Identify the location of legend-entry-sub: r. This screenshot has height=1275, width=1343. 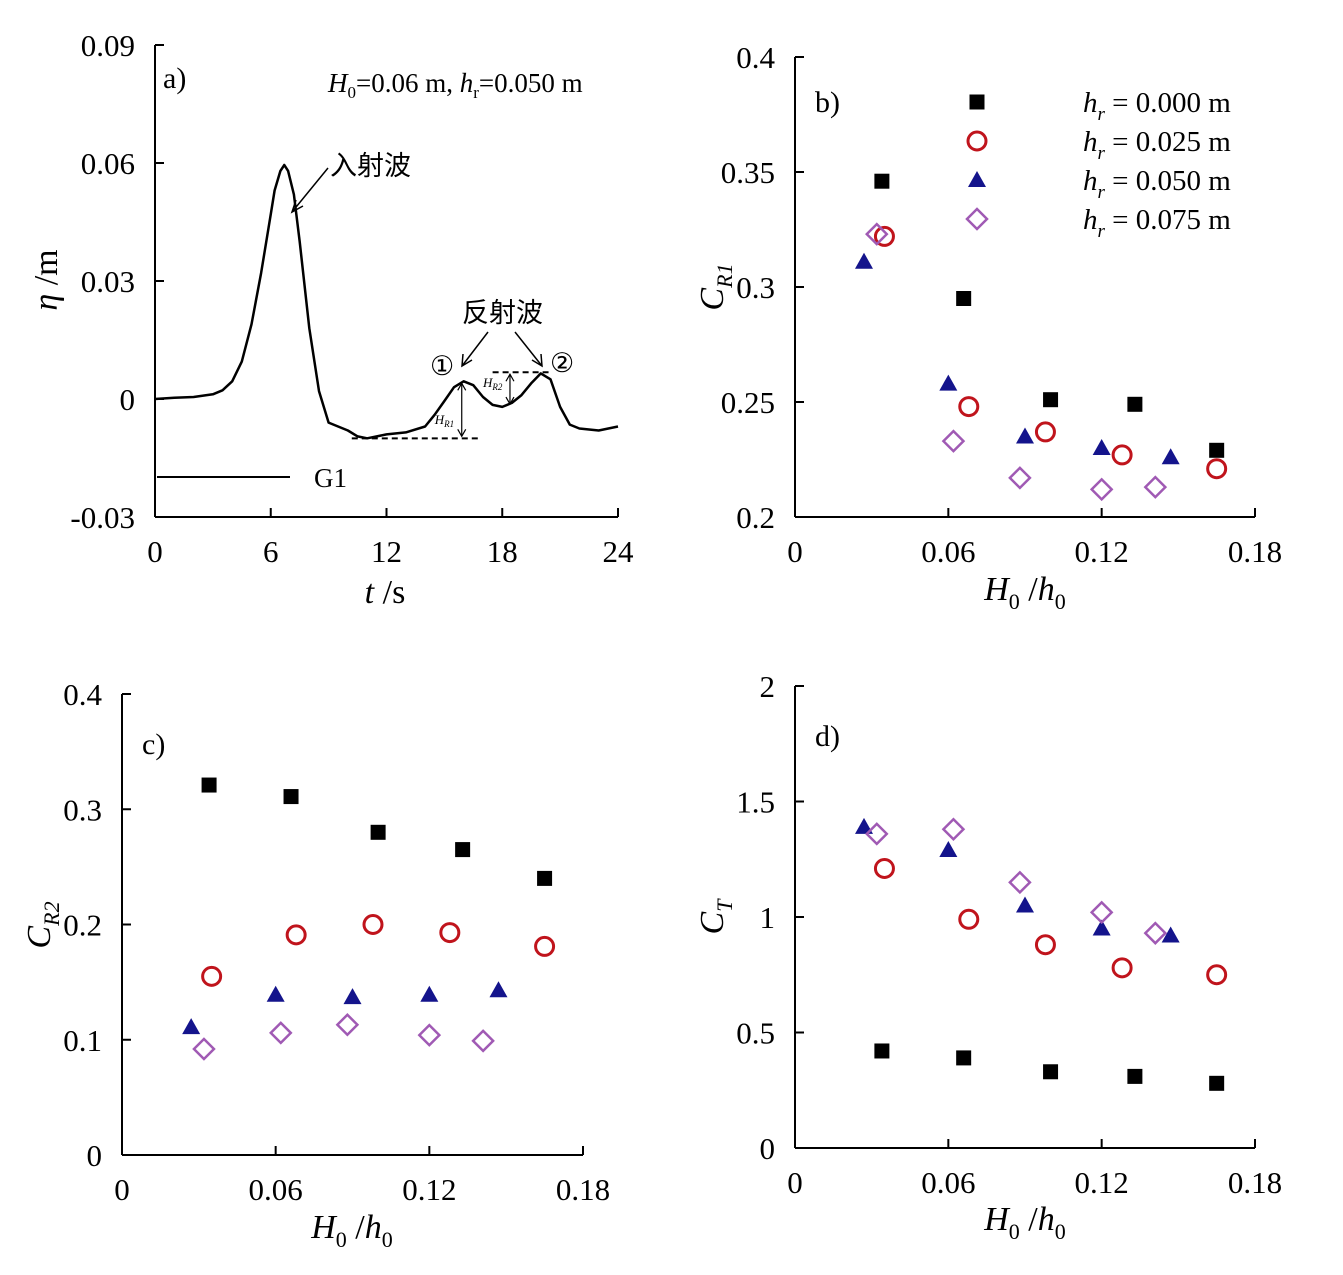
(1102, 231).